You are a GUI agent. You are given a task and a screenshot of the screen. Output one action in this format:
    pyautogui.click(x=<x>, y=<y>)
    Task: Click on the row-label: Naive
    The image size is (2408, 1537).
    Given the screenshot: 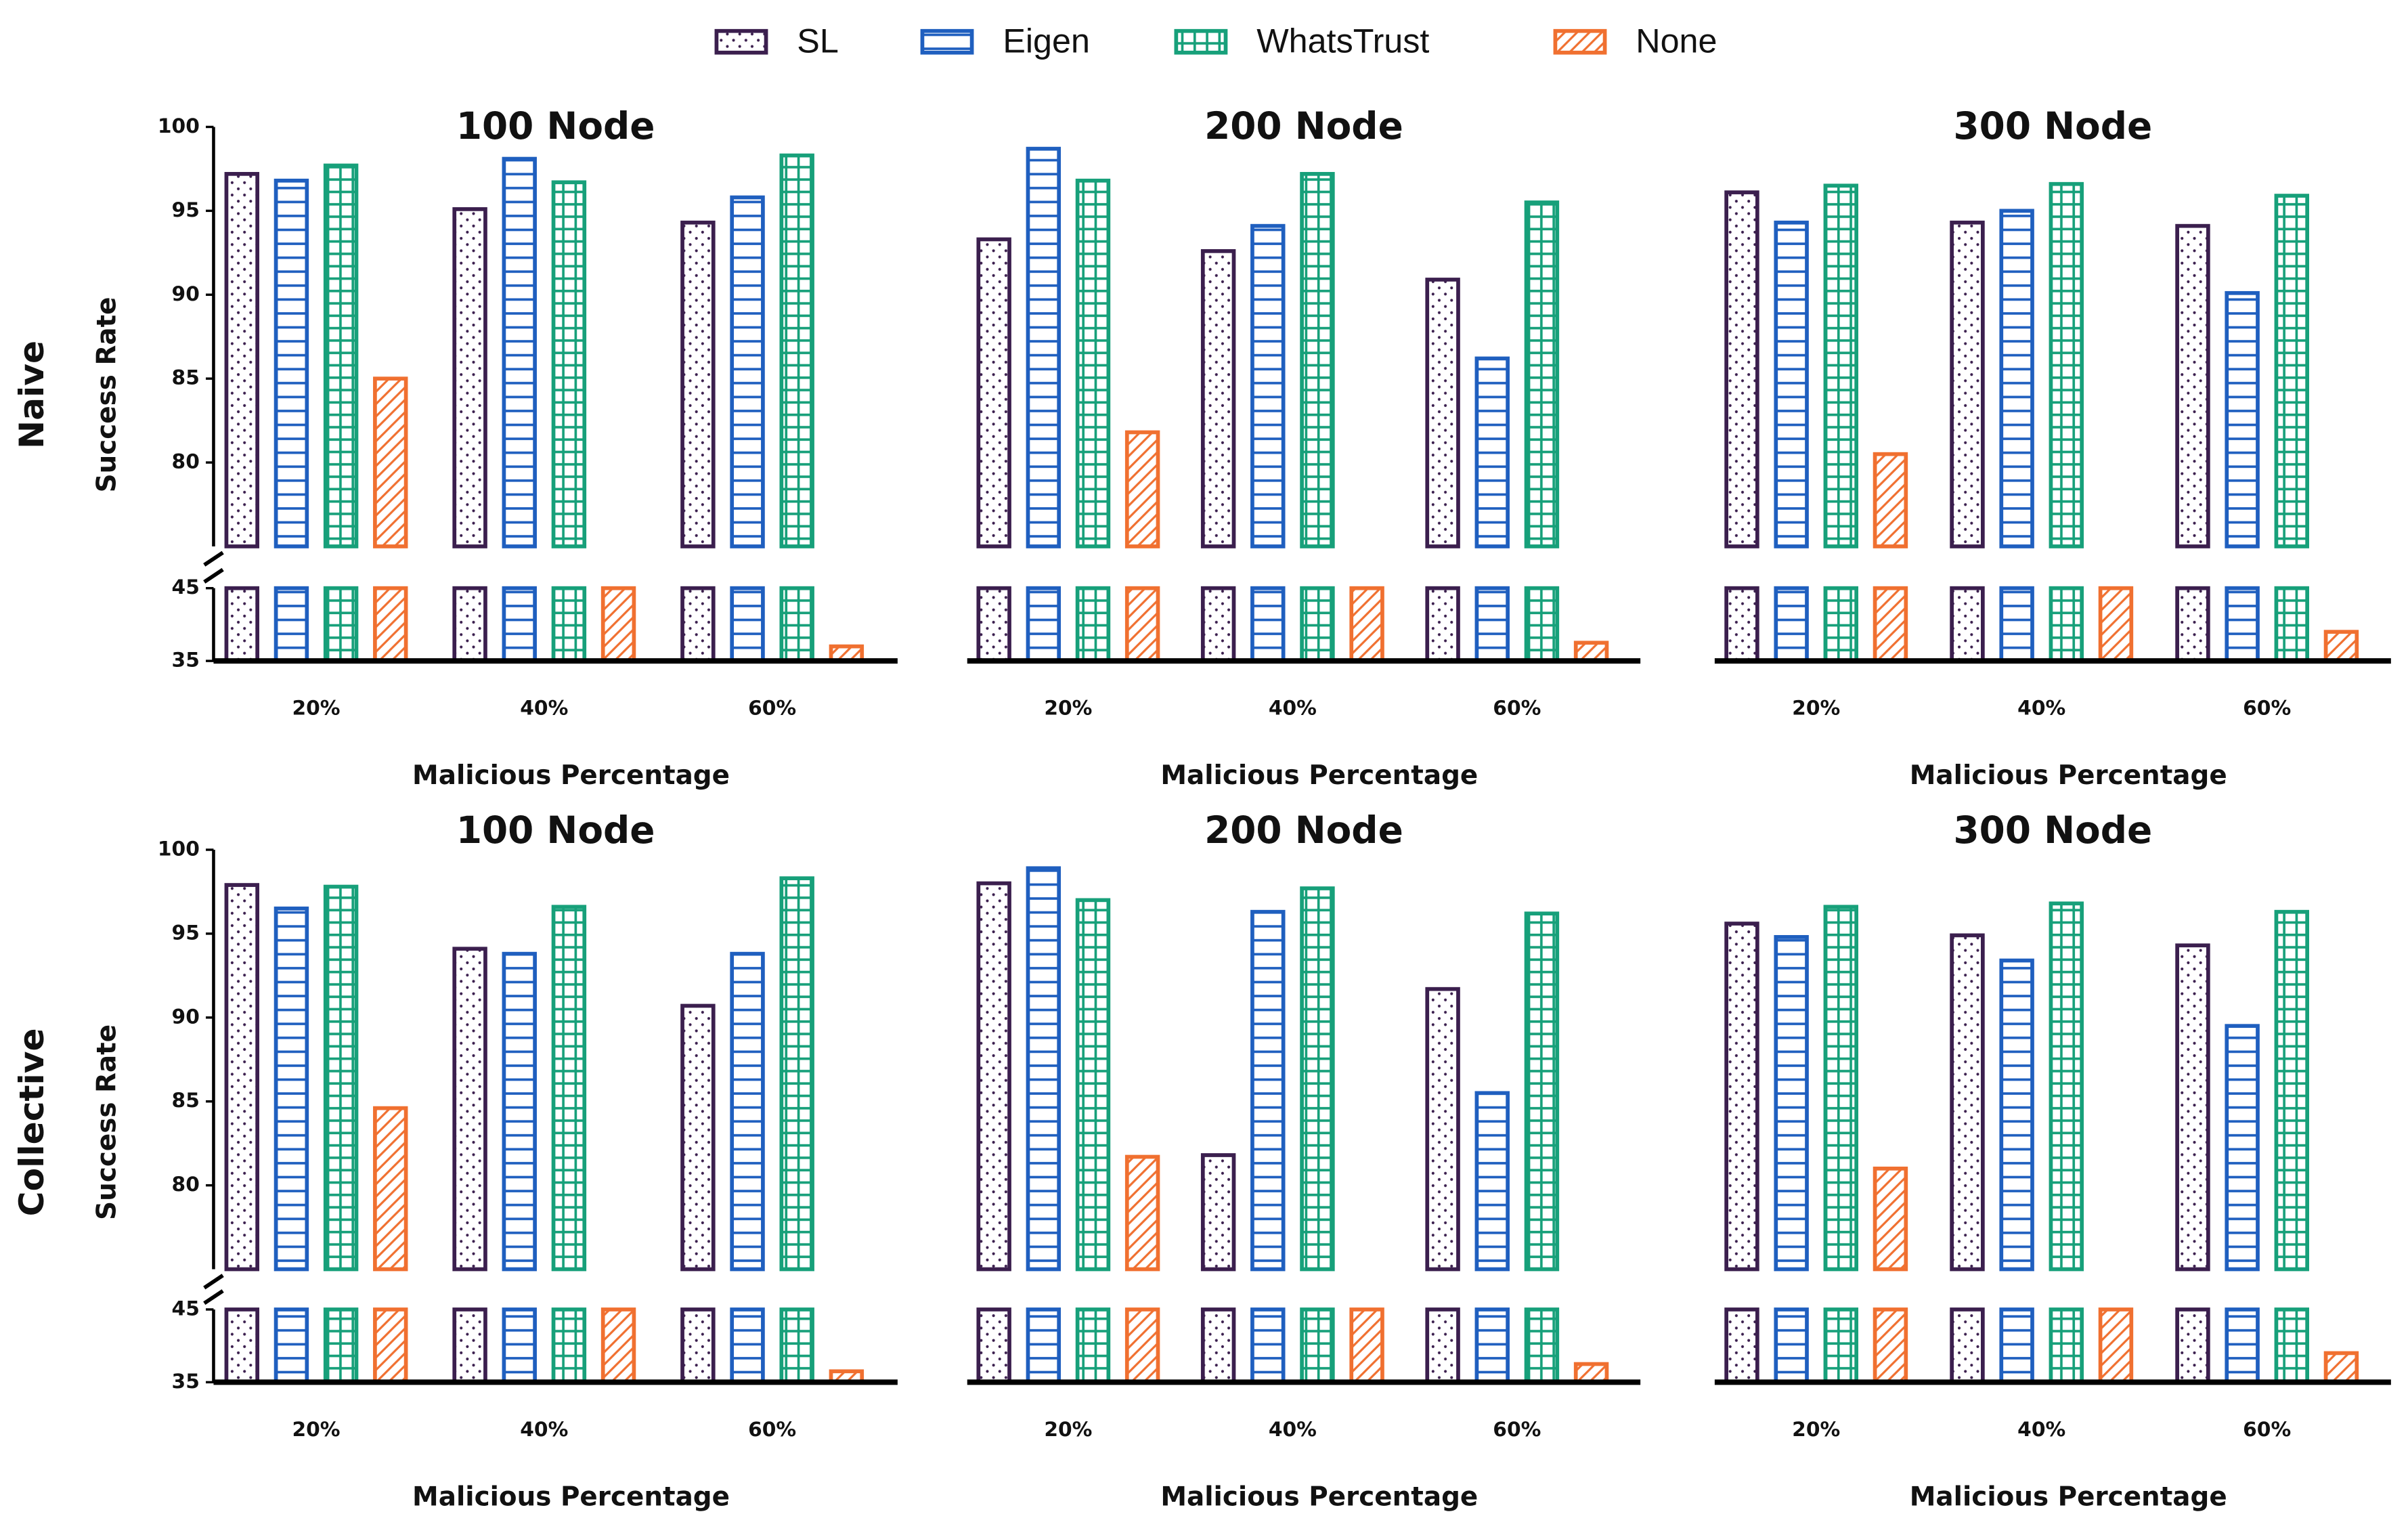 What is the action you would take?
    pyautogui.click(x=31, y=395)
    